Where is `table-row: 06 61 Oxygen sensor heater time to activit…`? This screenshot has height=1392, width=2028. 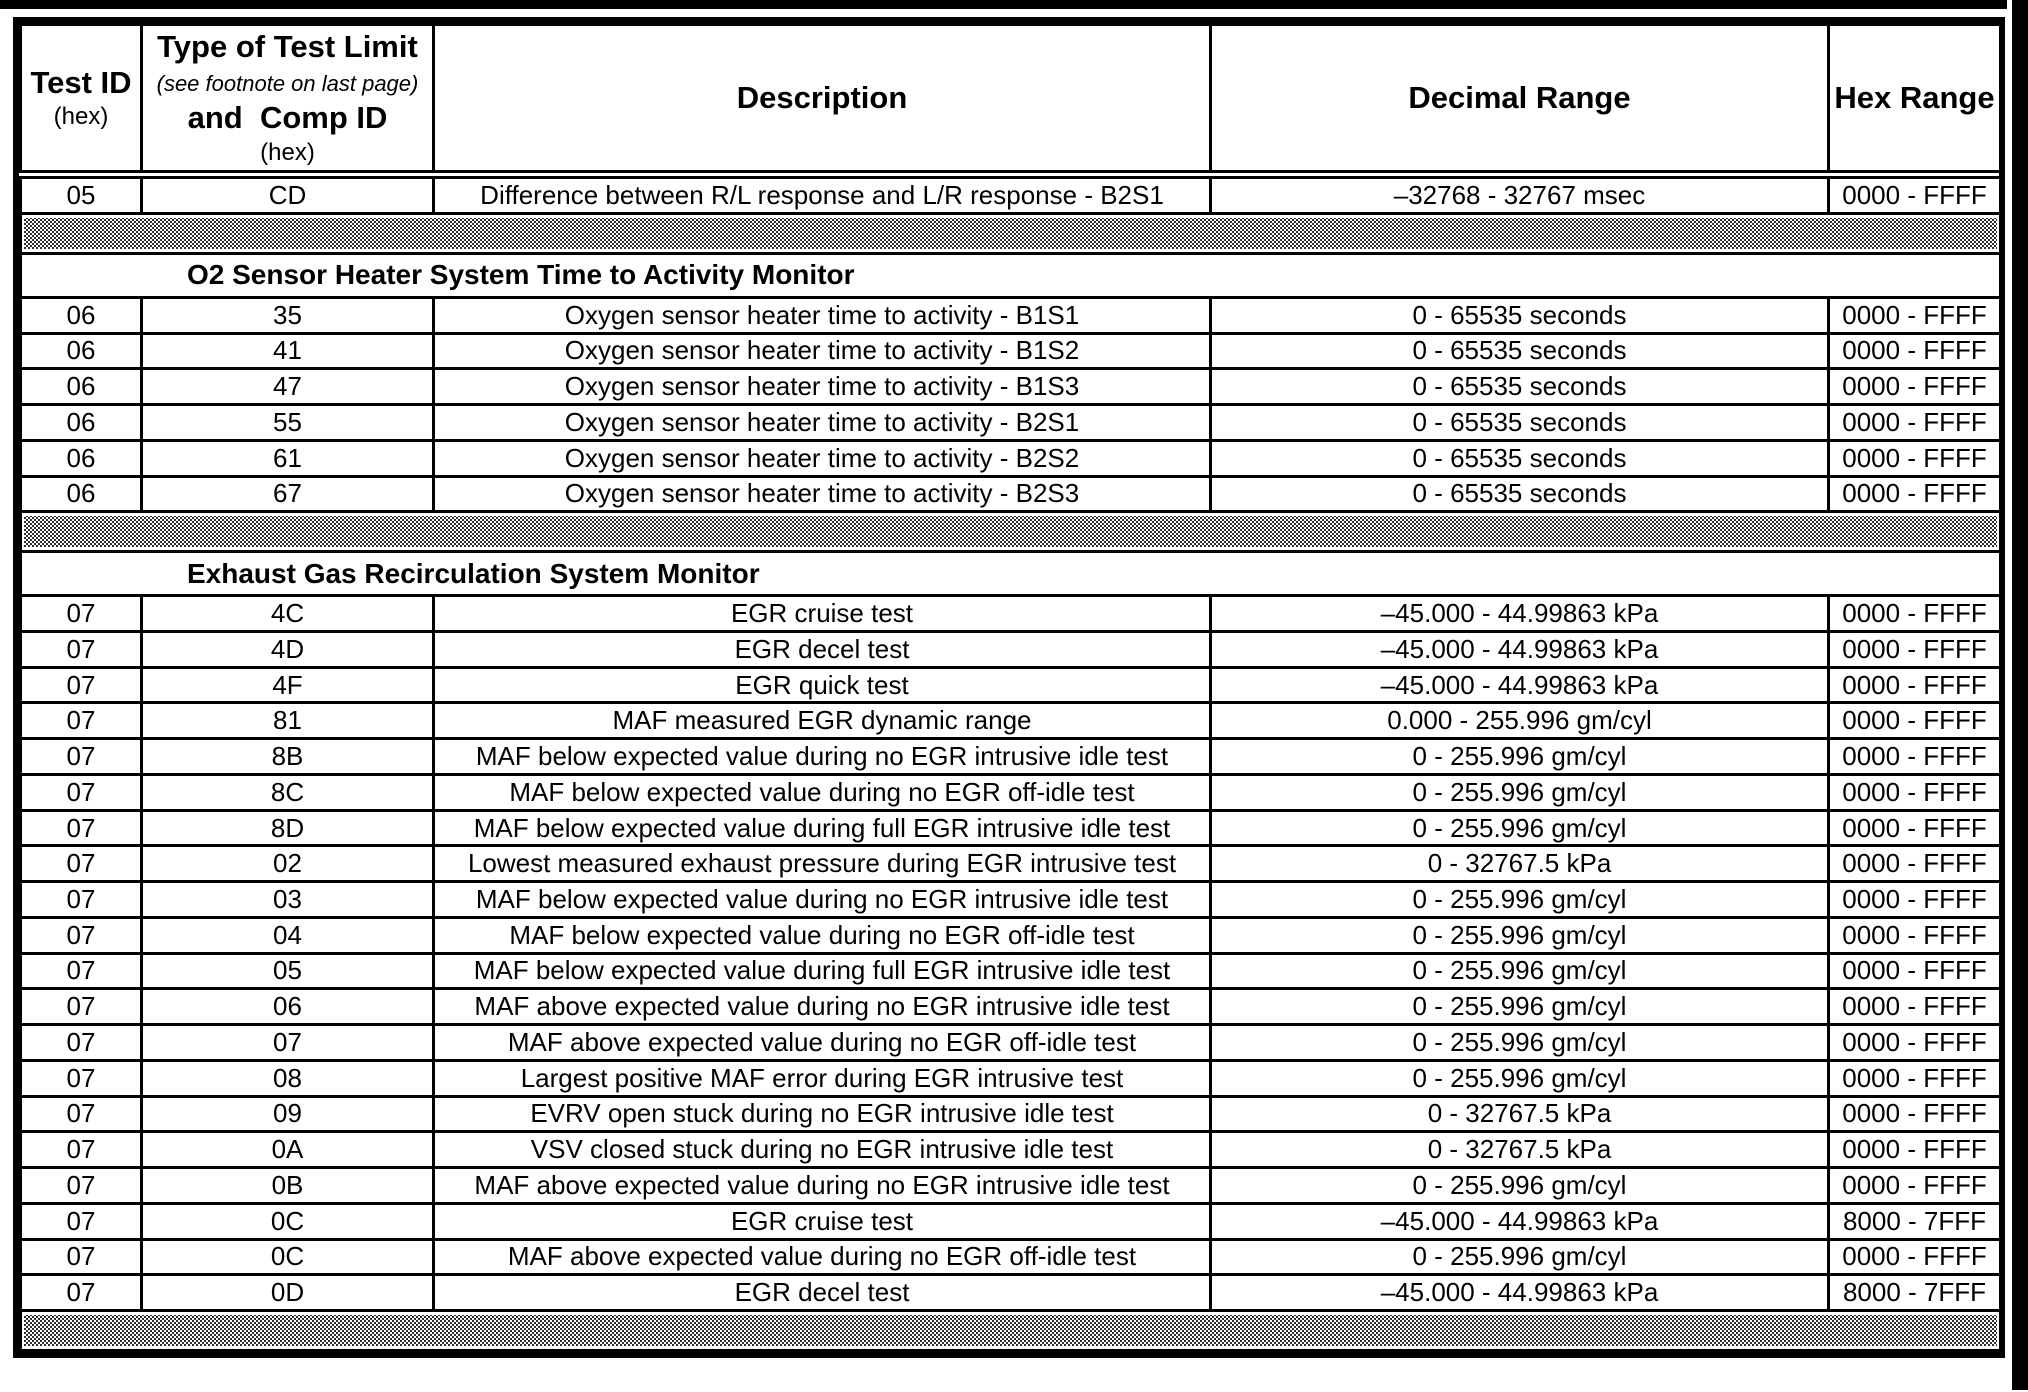 table-row: 06 61 Oxygen sensor heater time to activit… is located at coordinates (1010, 458).